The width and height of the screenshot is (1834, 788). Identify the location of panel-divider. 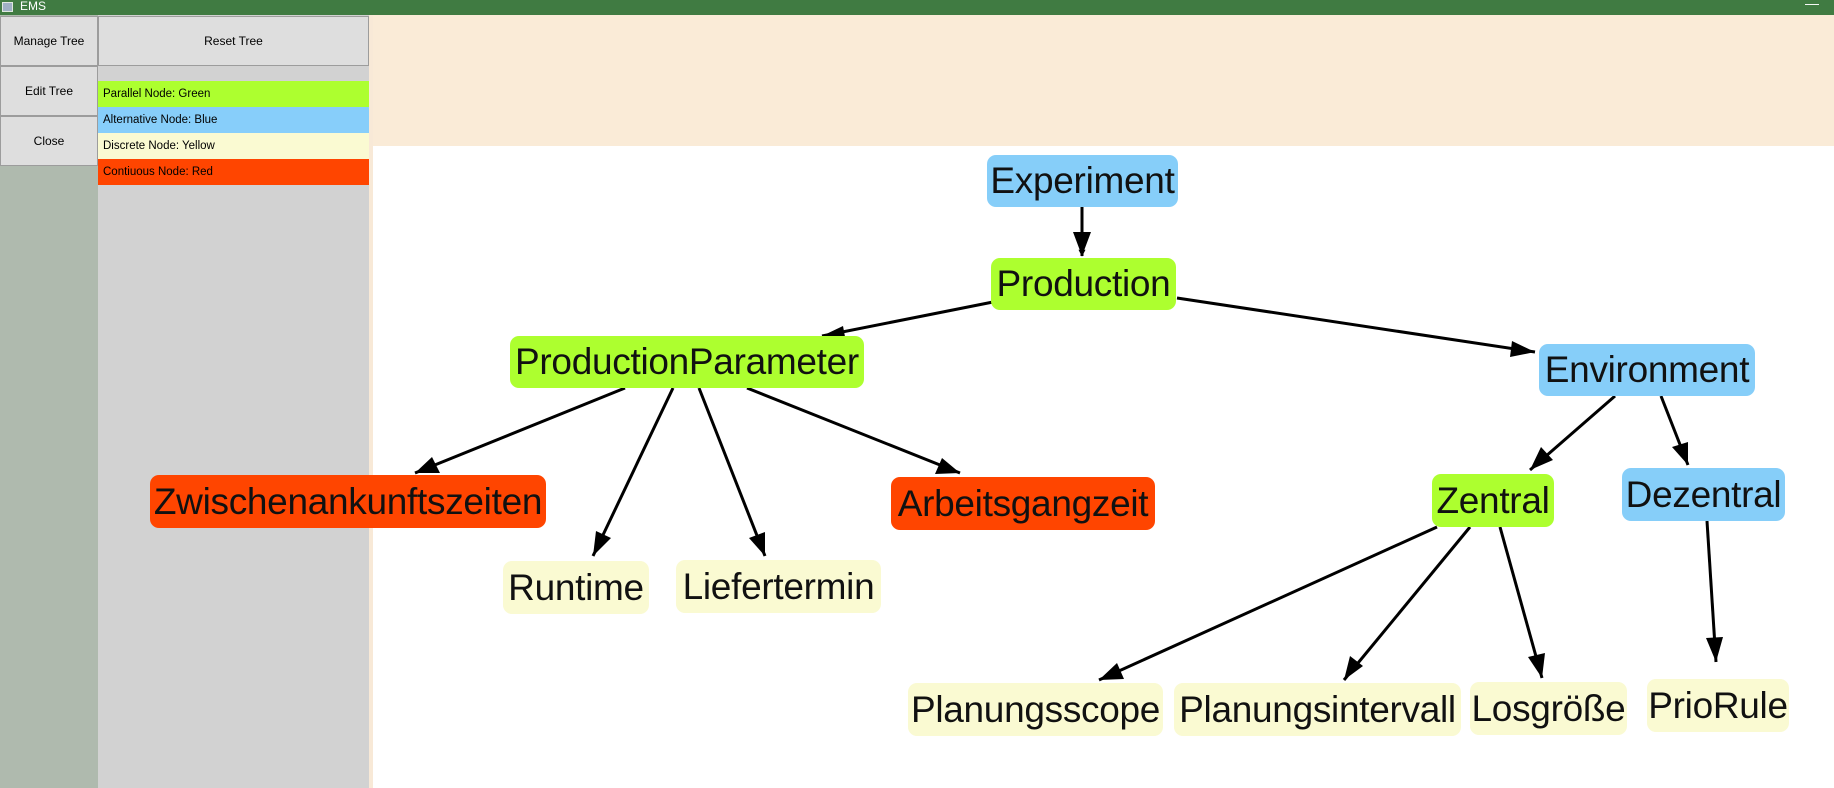
(371, 401).